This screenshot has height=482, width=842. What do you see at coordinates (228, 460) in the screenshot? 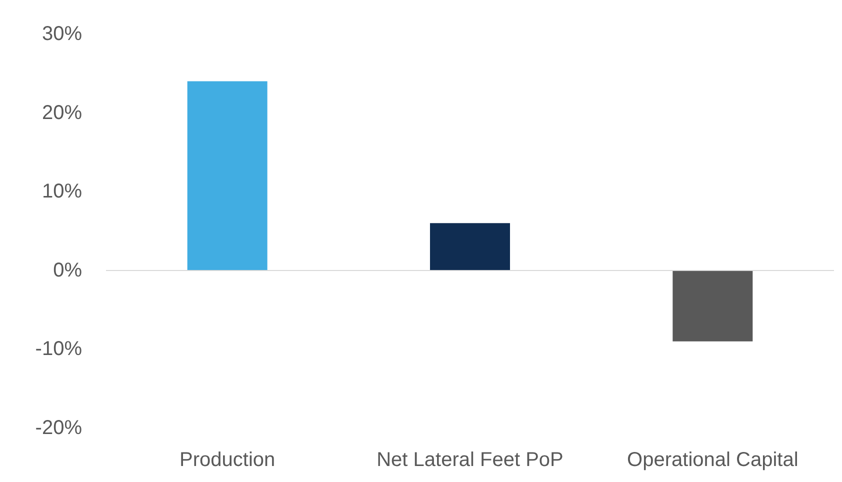
I see `x-tick-label: Production` at bounding box center [228, 460].